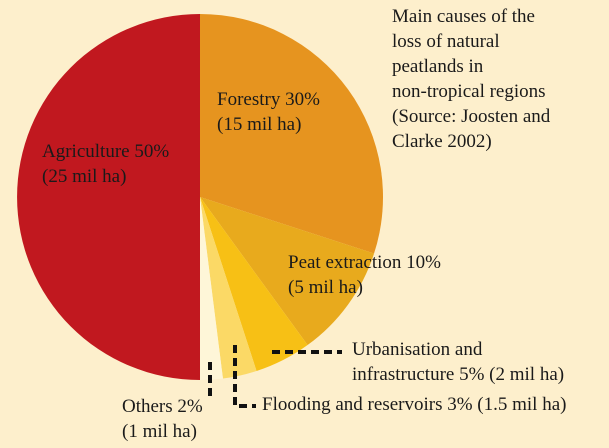 The image size is (609, 448). Describe the element at coordinates (442, 141) in the screenshot. I see `chart-title: Clarke 2002)` at that location.